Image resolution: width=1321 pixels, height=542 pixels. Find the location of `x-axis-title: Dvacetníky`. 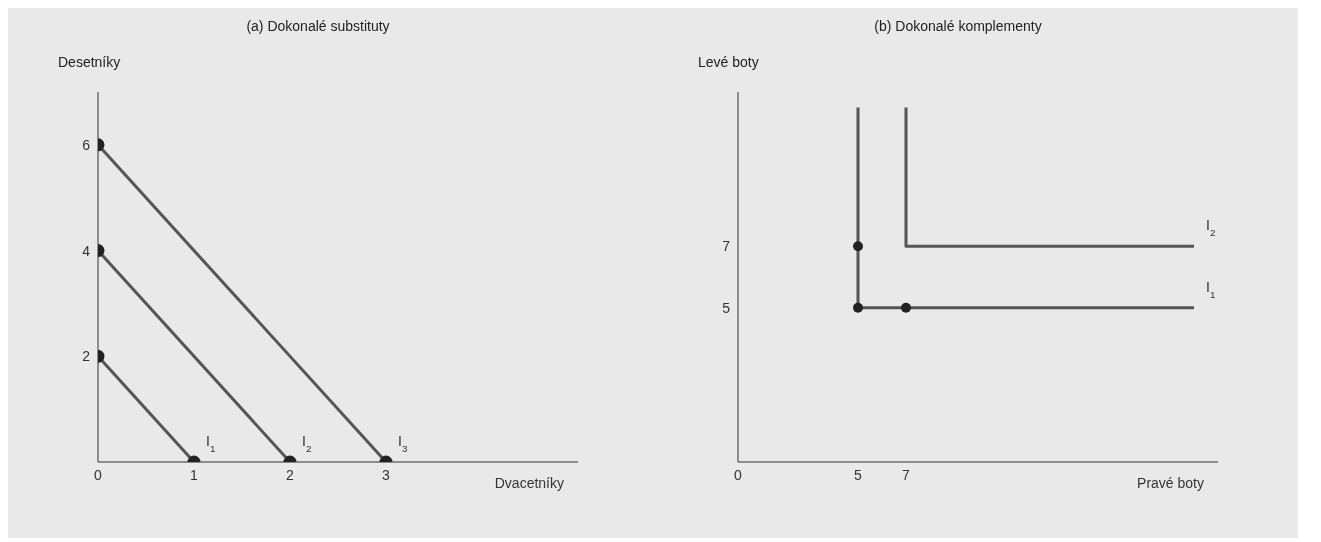

x-axis-title: Dvacetníky is located at coordinates (529, 483).